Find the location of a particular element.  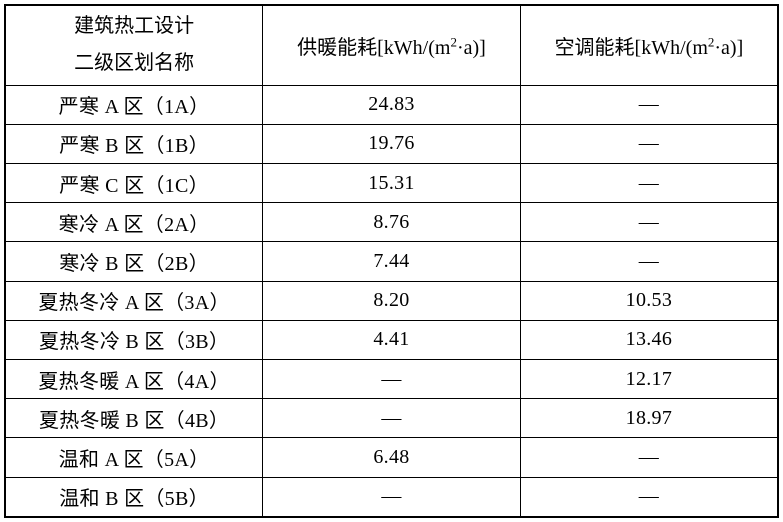

heating-header-unit-suffix: ·a)] is located at coordinates (471, 47).